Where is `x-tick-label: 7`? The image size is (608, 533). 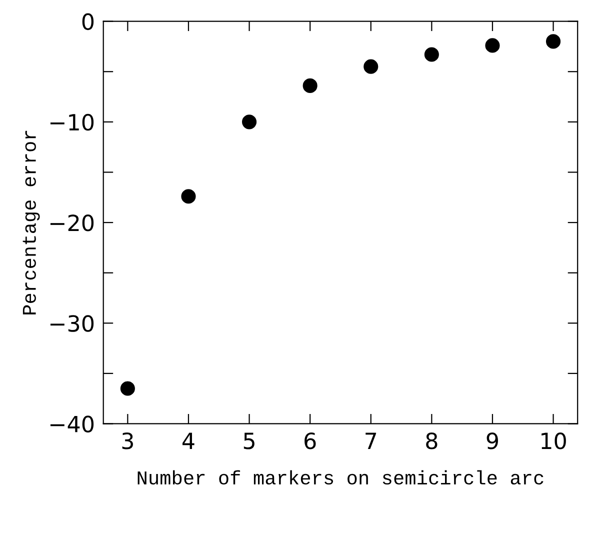 x-tick-label: 7 is located at coordinates (371, 440).